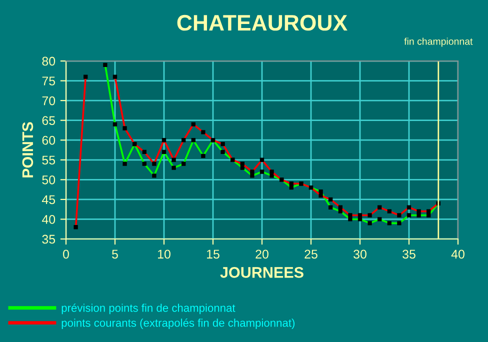 Image resolution: width=488 pixels, height=342 pixels. What do you see at coordinates (457, 254) in the screenshot?
I see `x-tick-label: 40` at bounding box center [457, 254].